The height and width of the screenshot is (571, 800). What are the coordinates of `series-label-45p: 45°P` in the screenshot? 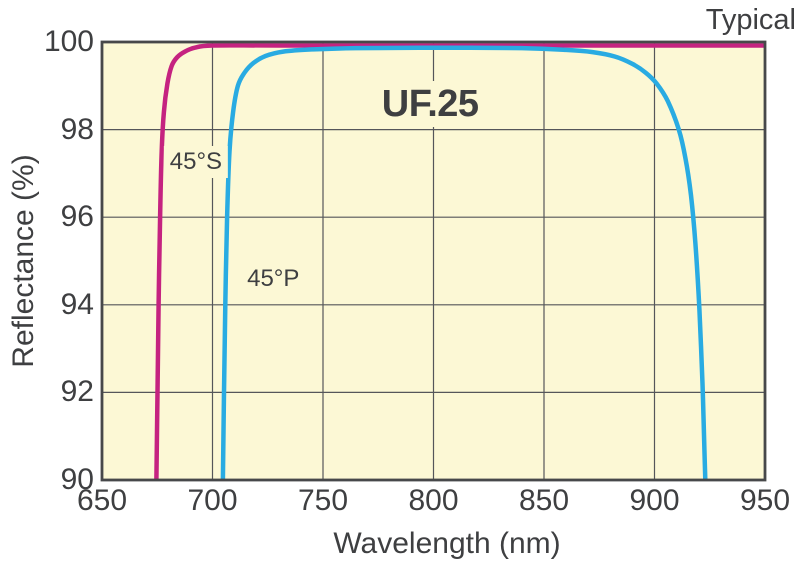 It's located at (273, 278).